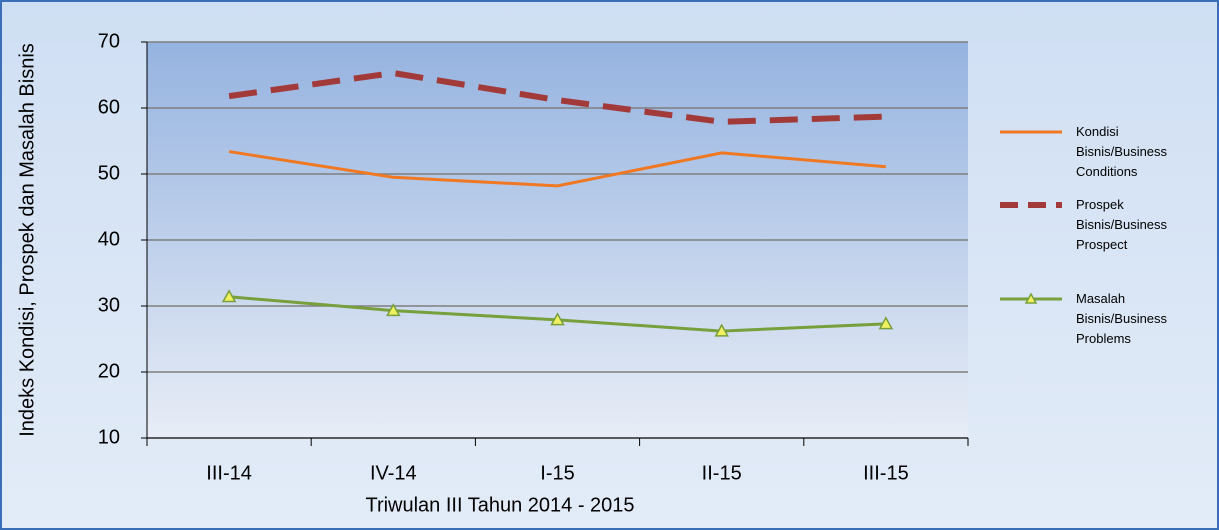  What do you see at coordinates (109, 371) in the screenshot?
I see `y-tick-label: 20` at bounding box center [109, 371].